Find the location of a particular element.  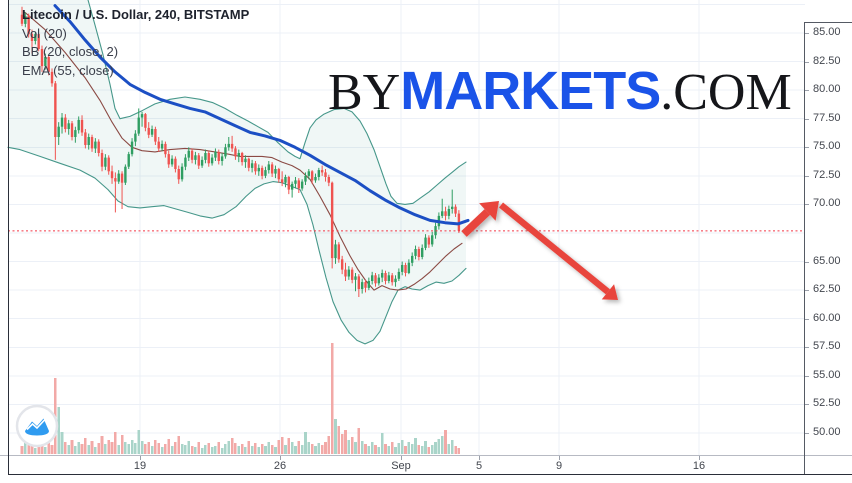

time-tick-label: 19 is located at coordinates (140, 466).